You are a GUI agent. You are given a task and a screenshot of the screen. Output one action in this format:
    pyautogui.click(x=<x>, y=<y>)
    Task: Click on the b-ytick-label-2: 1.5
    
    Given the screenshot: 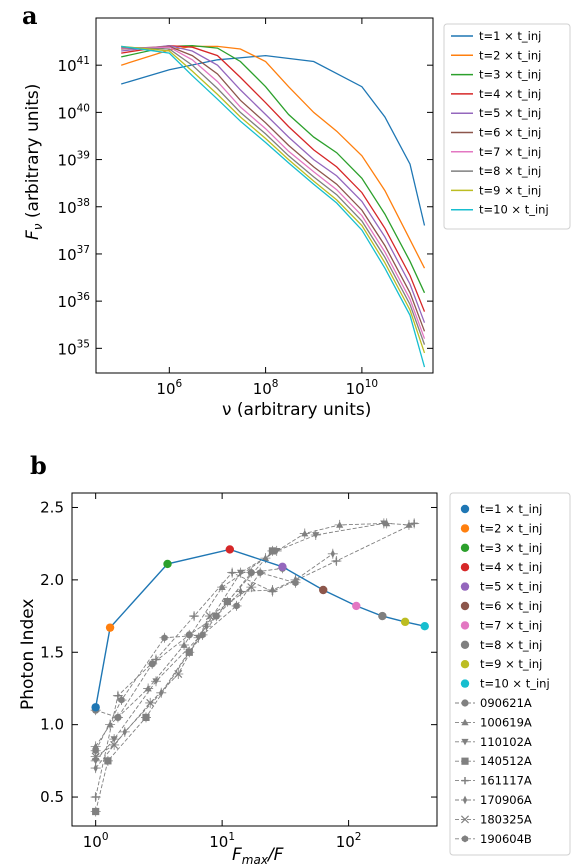 What is the action you would take?
    pyautogui.click(x=52, y=652)
    